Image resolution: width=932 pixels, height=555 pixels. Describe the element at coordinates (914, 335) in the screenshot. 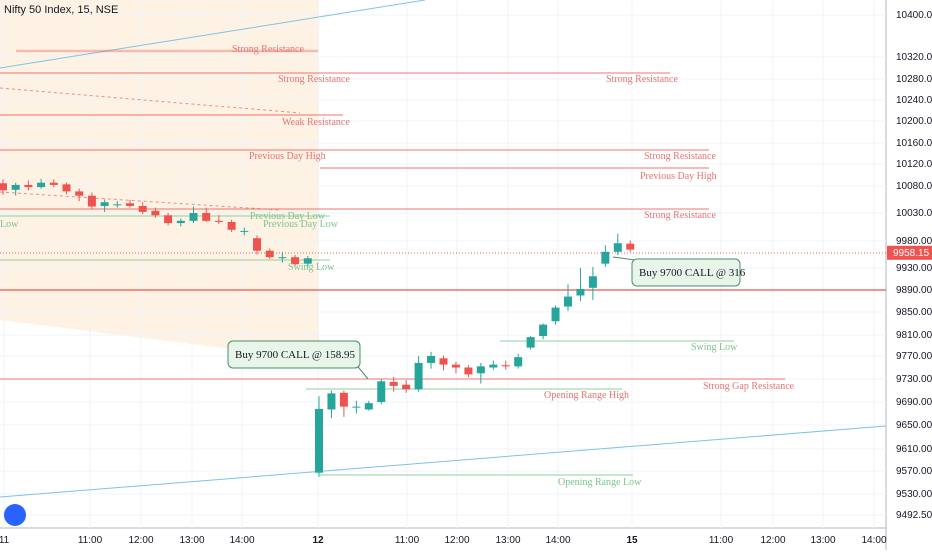

I see `price-tick-label: 9810.00` at that location.